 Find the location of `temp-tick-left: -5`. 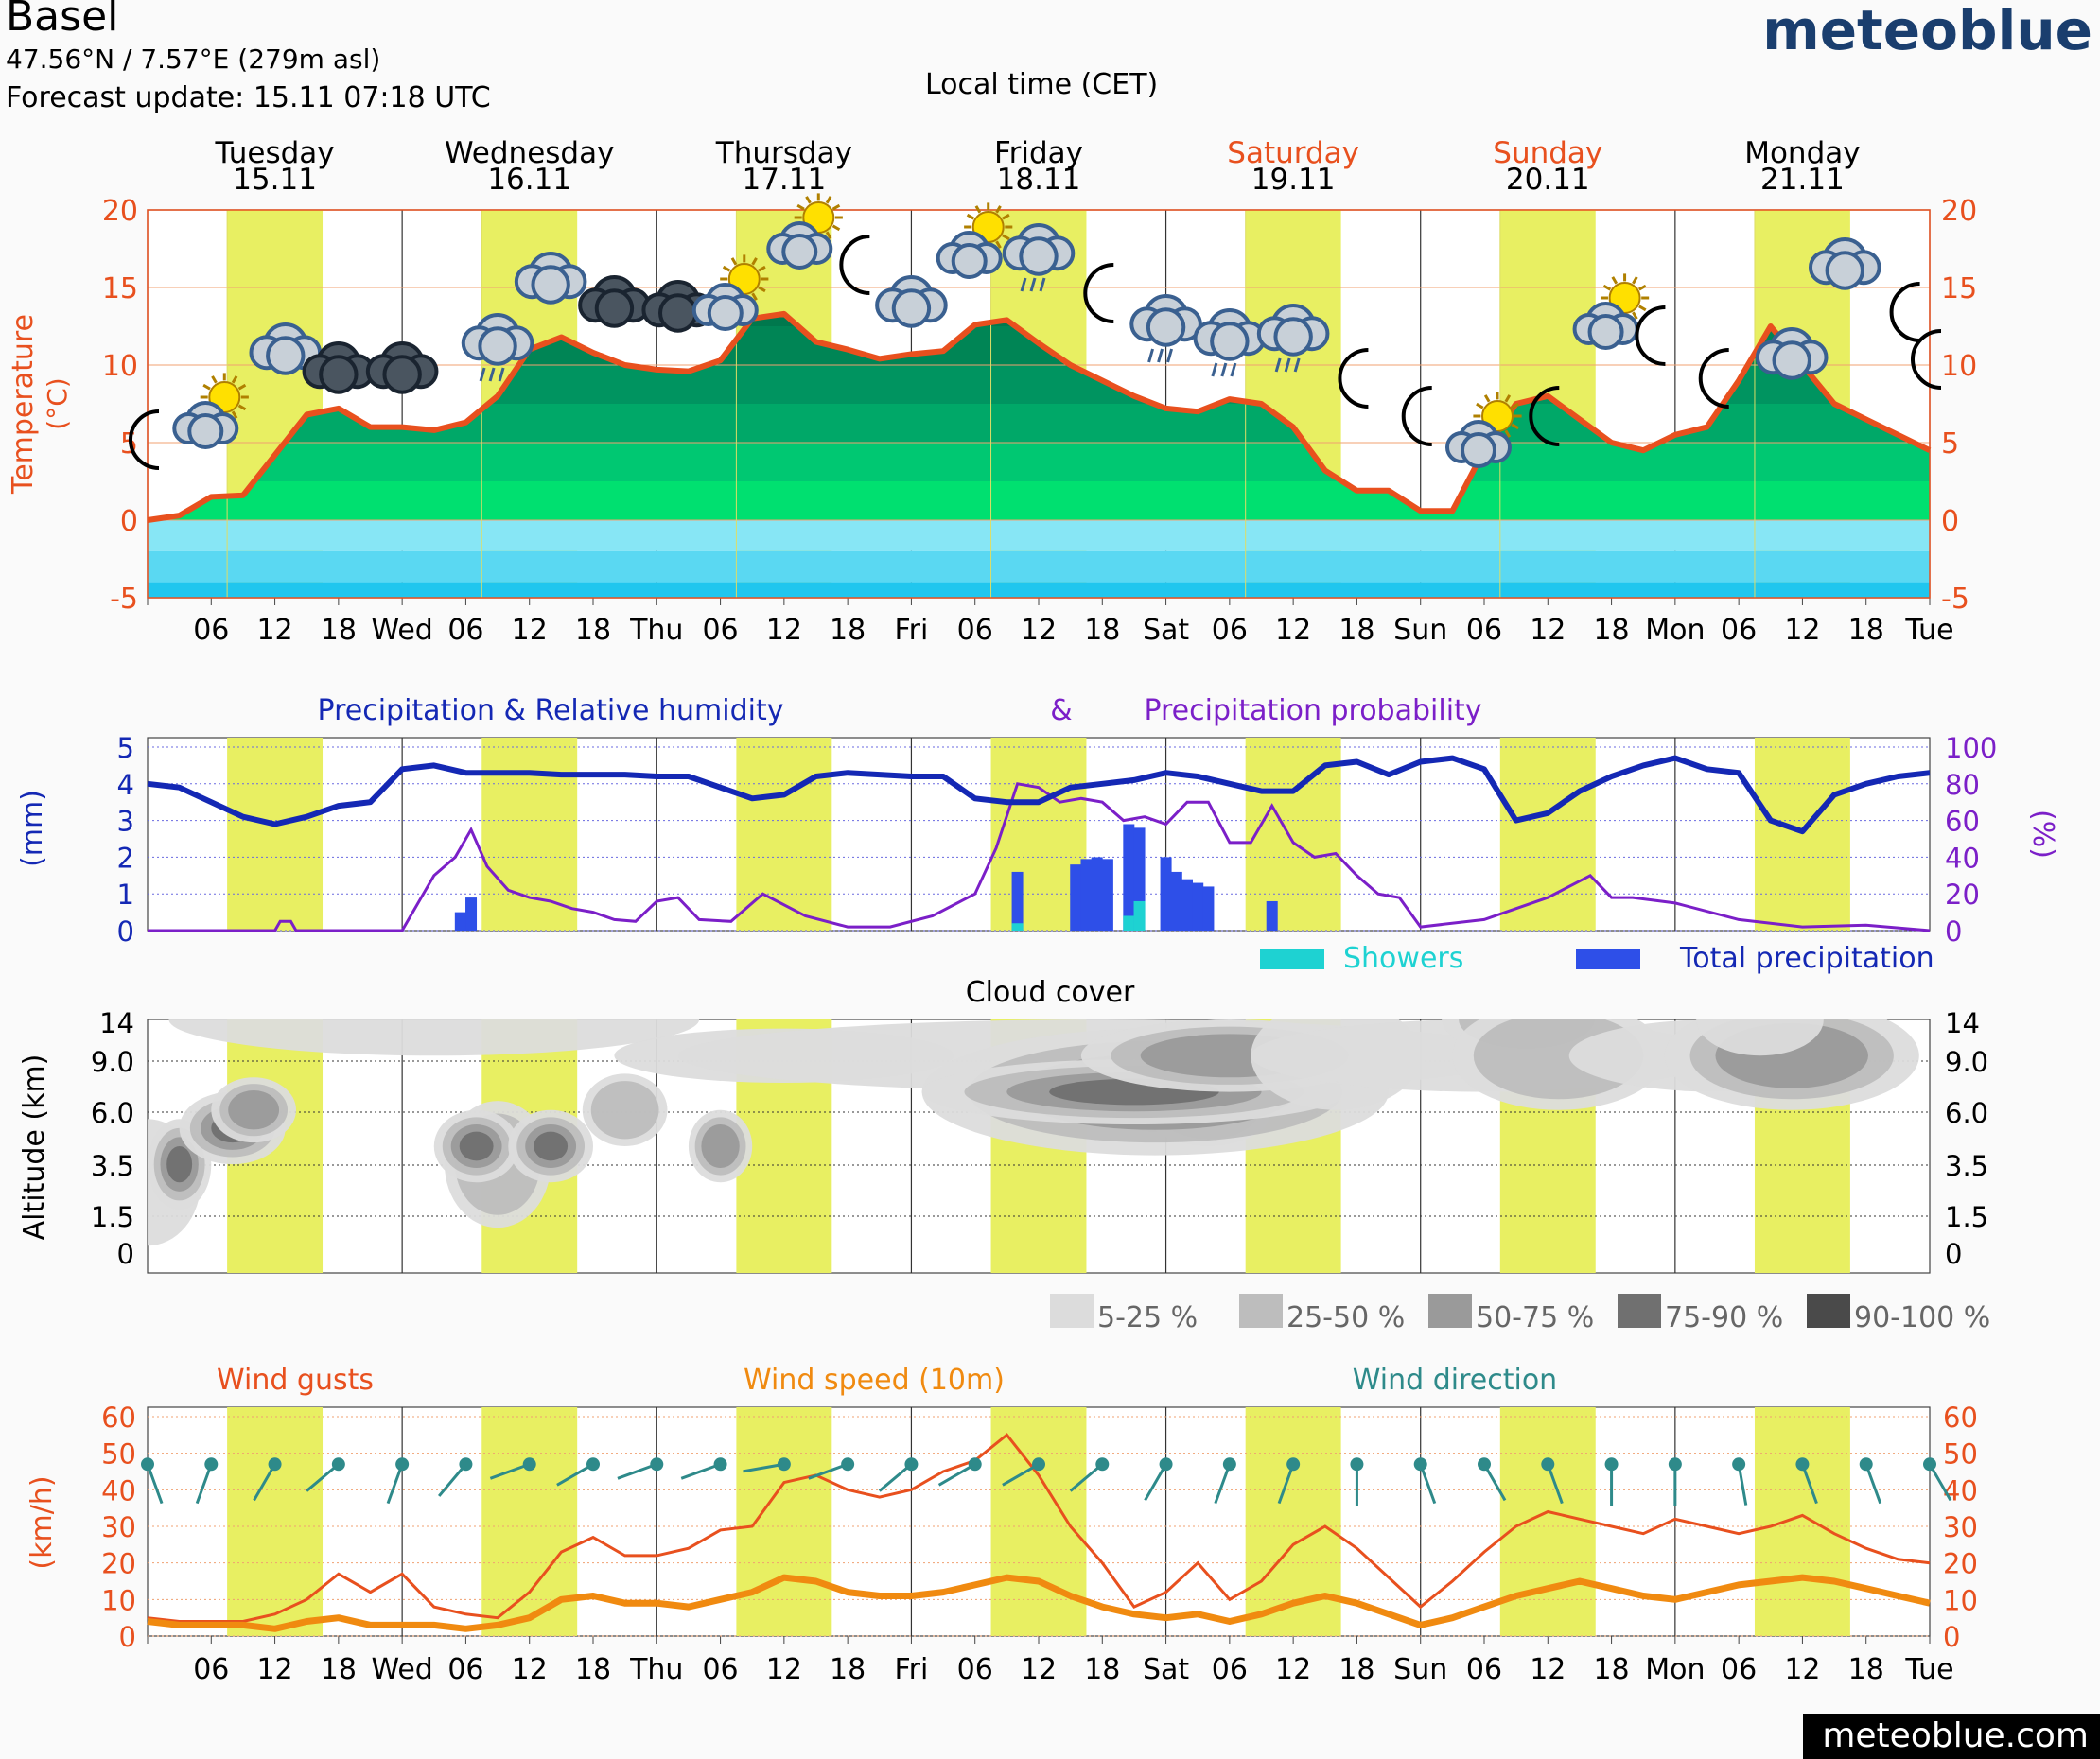

temp-tick-left: -5 is located at coordinates (124, 599).